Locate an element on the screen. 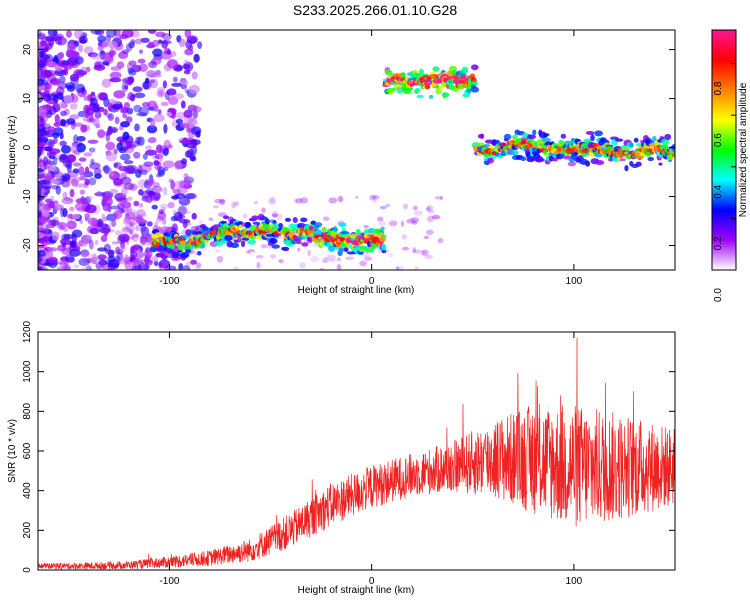  snr-x-axis-label: Height of straight line (km) is located at coordinates (356, 590).